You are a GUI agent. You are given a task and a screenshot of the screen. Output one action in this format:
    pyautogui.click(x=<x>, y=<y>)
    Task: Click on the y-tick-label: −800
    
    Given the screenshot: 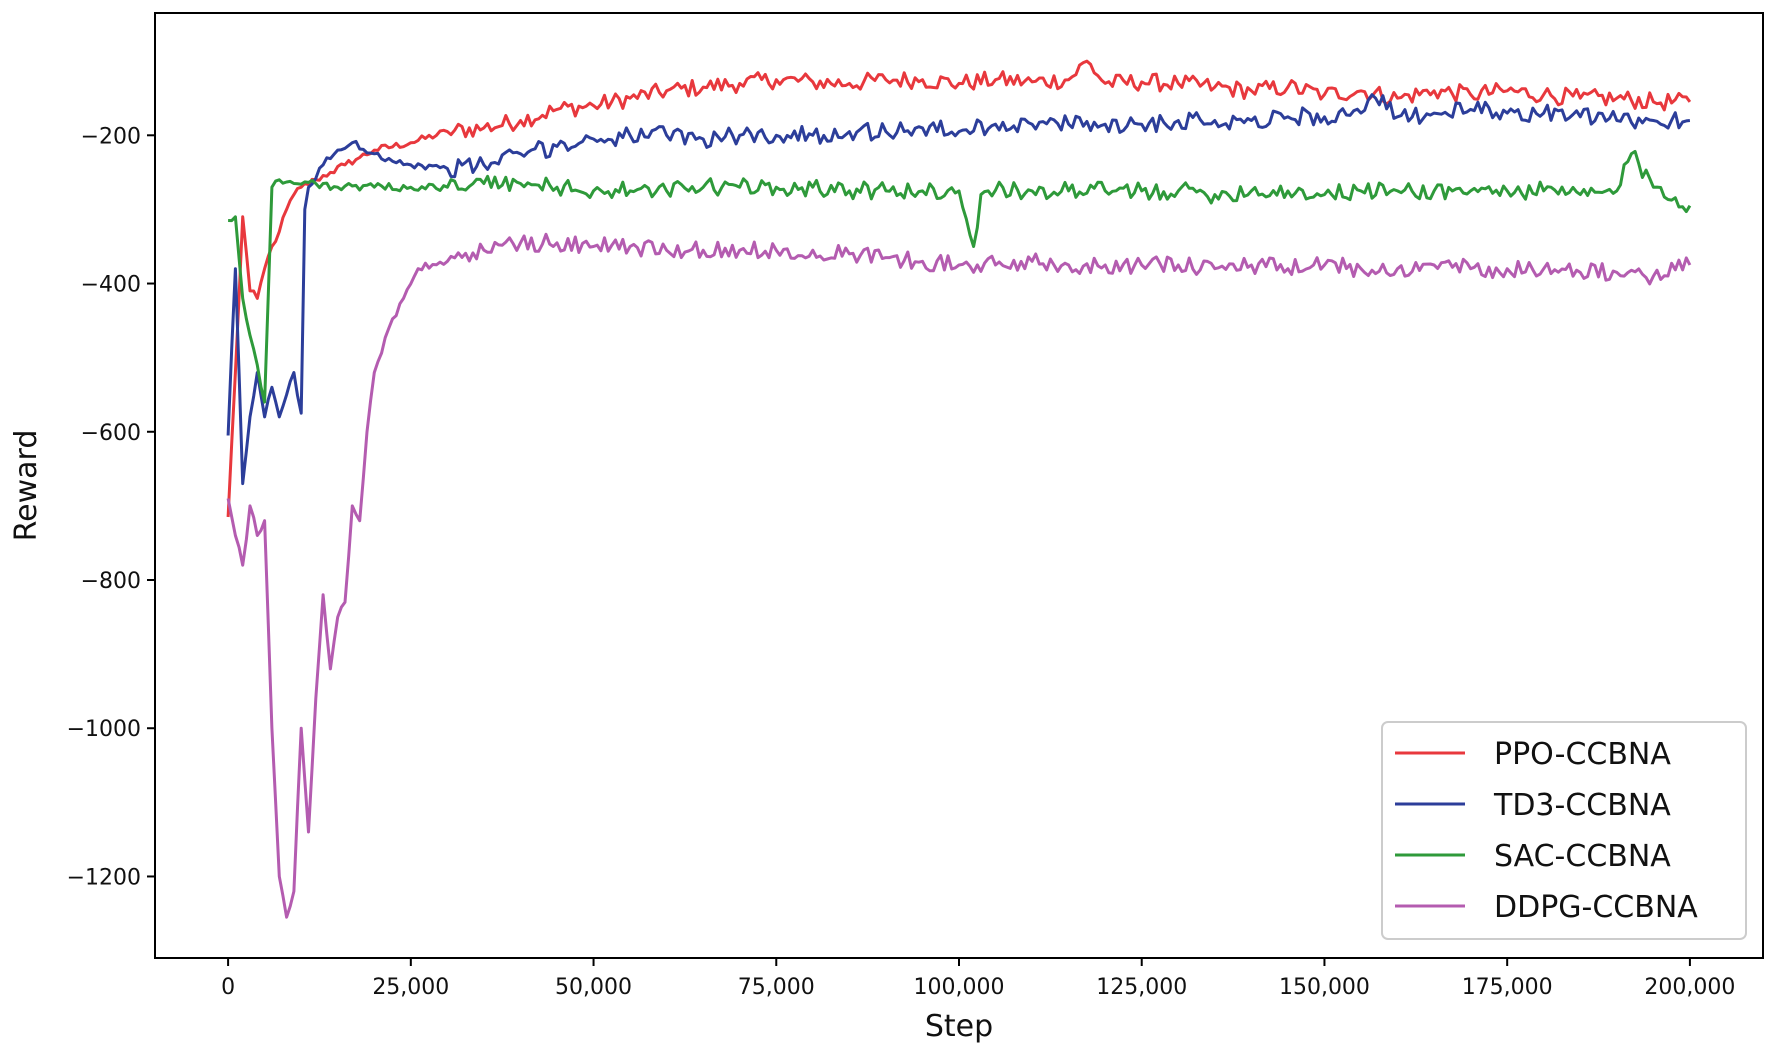 What is the action you would take?
    pyautogui.click(x=111, y=581)
    